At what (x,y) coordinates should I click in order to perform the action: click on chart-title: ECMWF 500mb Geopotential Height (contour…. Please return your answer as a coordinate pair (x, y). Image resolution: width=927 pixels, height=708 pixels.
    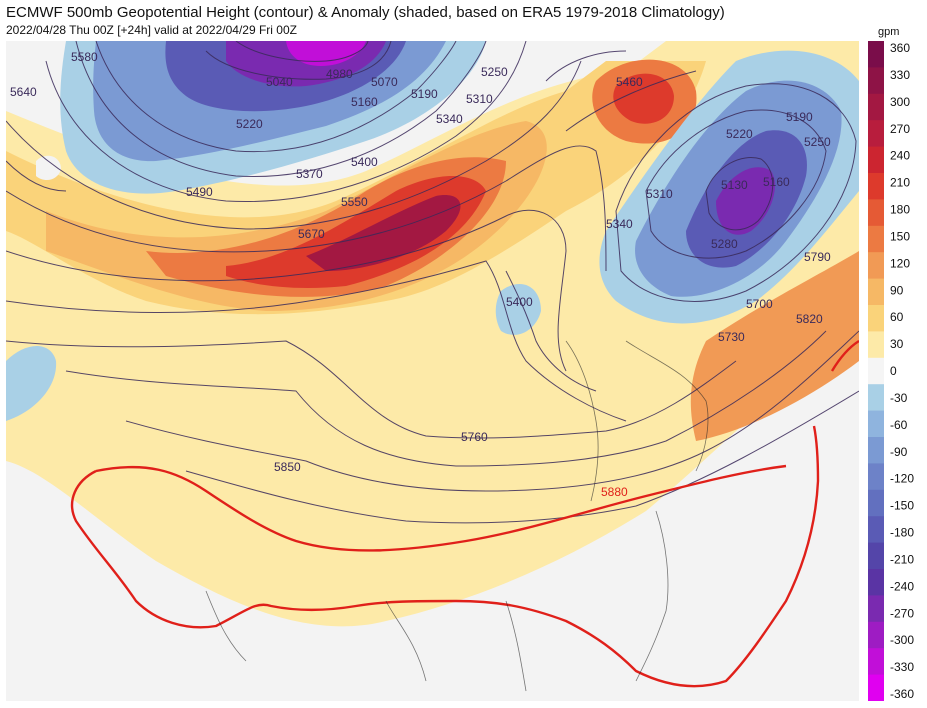
    Looking at the image, I should click on (365, 12).